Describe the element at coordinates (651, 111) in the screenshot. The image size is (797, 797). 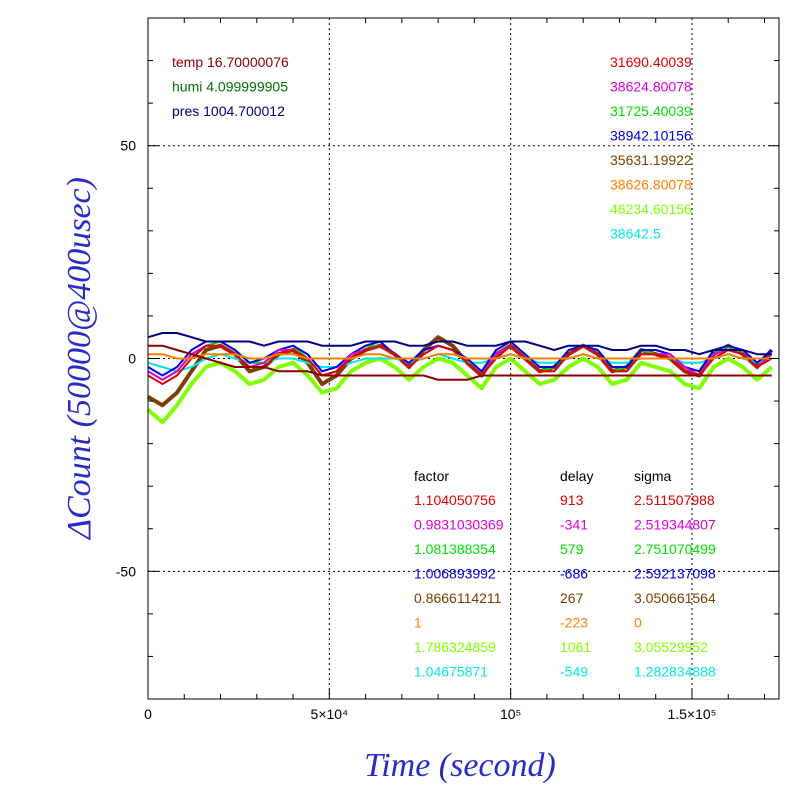
I see `series-legend-entry: 31725.40039` at that location.